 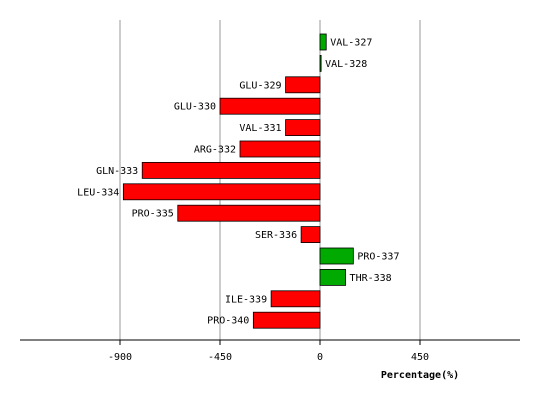 I want to click on x-tick-label: -450, so click(x=220, y=357).